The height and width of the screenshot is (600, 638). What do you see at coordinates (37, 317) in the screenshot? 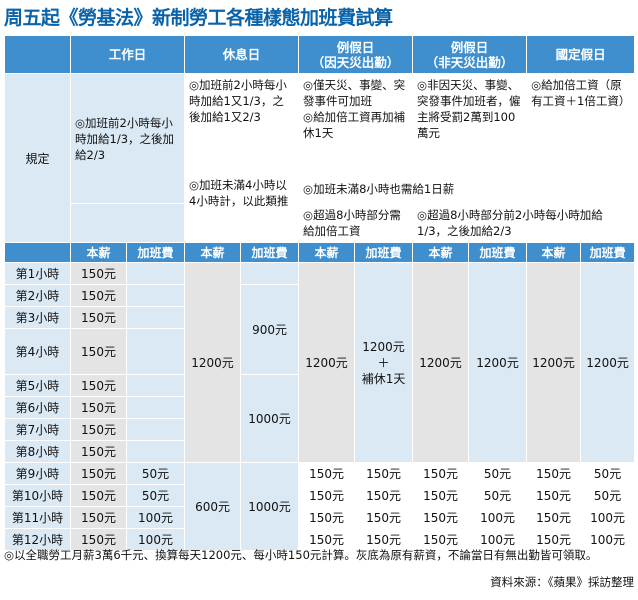
I see `hour-label: 第3小時` at bounding box center [37, 317].